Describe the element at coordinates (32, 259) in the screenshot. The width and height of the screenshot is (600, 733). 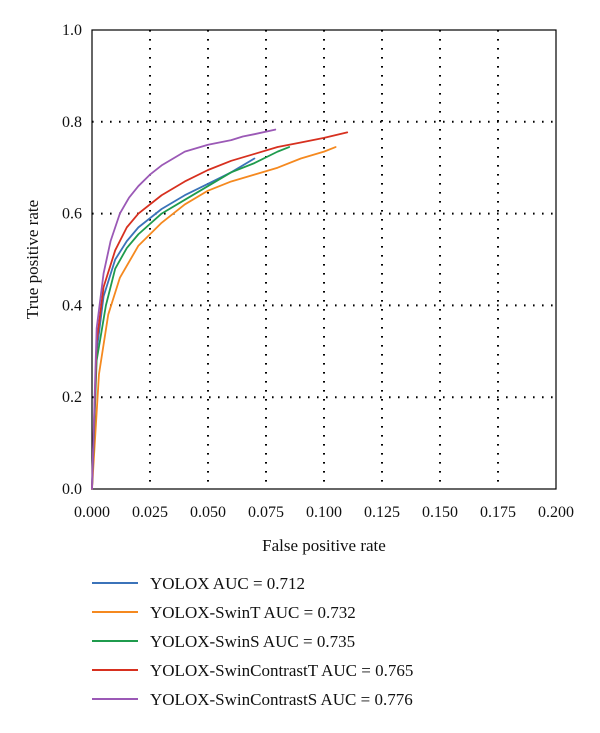
I see `y-axis-title: True positive rate` at that location.